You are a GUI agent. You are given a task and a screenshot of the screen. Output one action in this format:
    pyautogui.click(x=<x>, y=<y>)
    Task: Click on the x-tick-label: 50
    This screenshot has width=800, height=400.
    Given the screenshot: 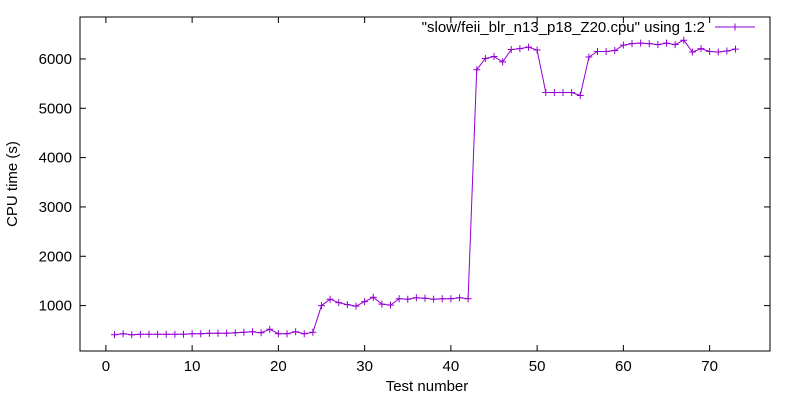 What is the action you would take?
    pyautogui.click(x=537, y=366)
    